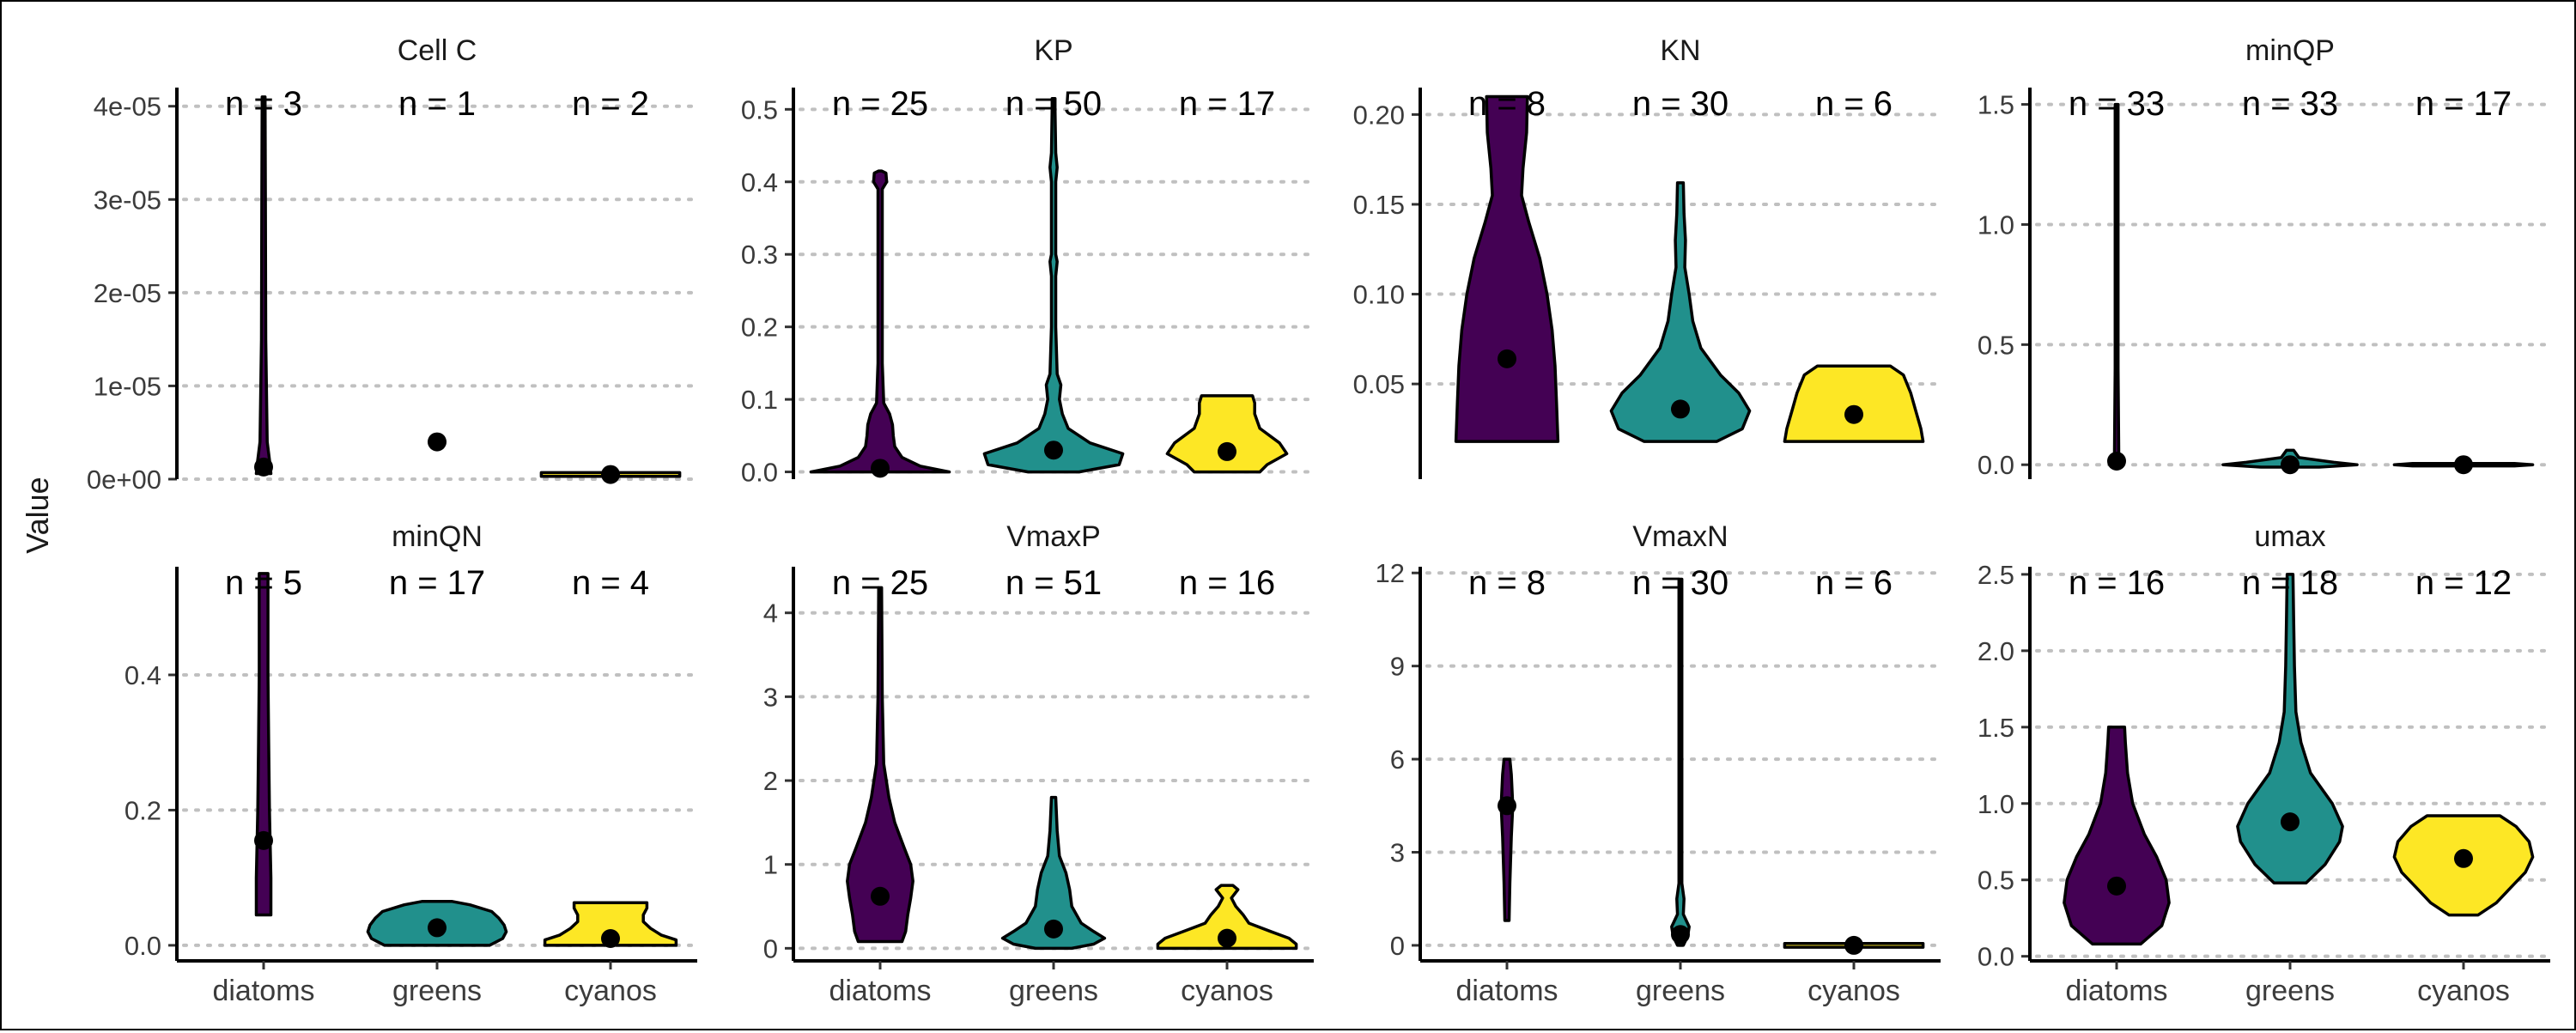 This screenshot has height=1033, width=2576. What do you see at coordinates (2290, 50) in the screenshot?
I see `panel-title: minQP` at bounding box center [2290, 50].